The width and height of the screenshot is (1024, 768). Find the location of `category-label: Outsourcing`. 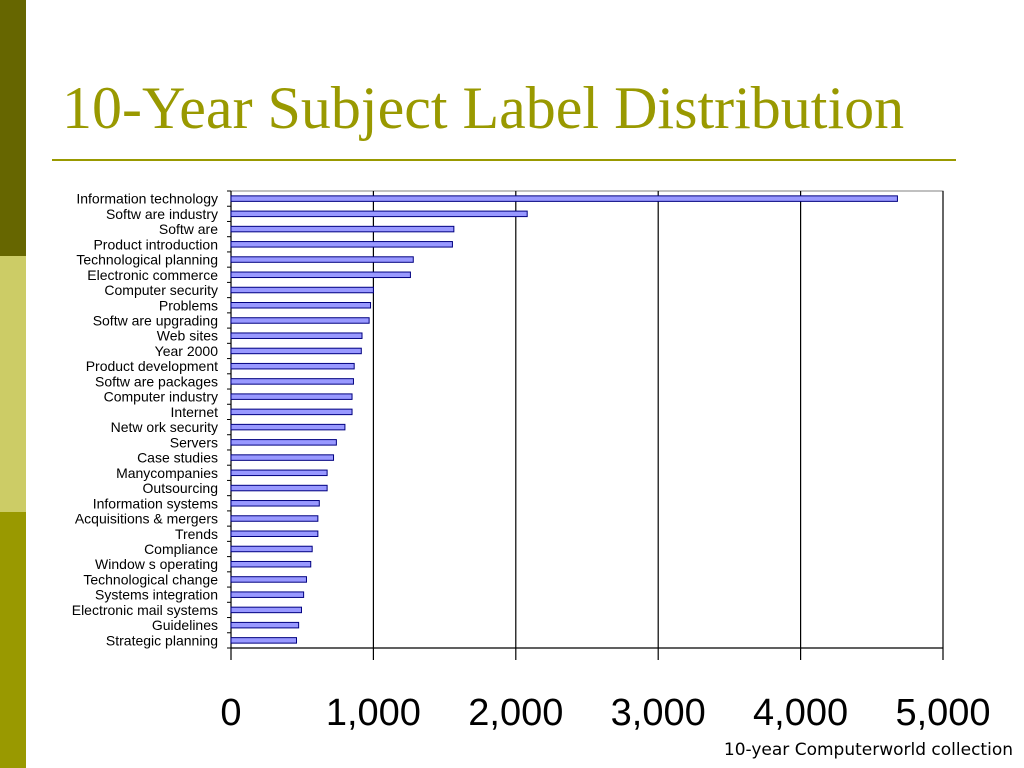

category-label: Outsourcing is located at coordinates (180, 488).